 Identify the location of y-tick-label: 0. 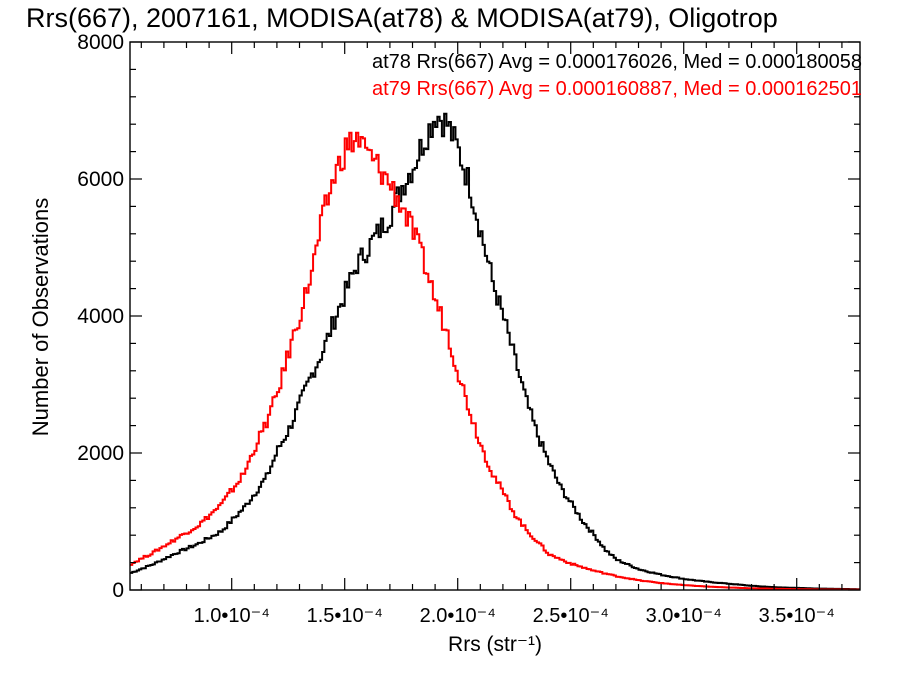
(118, 590).